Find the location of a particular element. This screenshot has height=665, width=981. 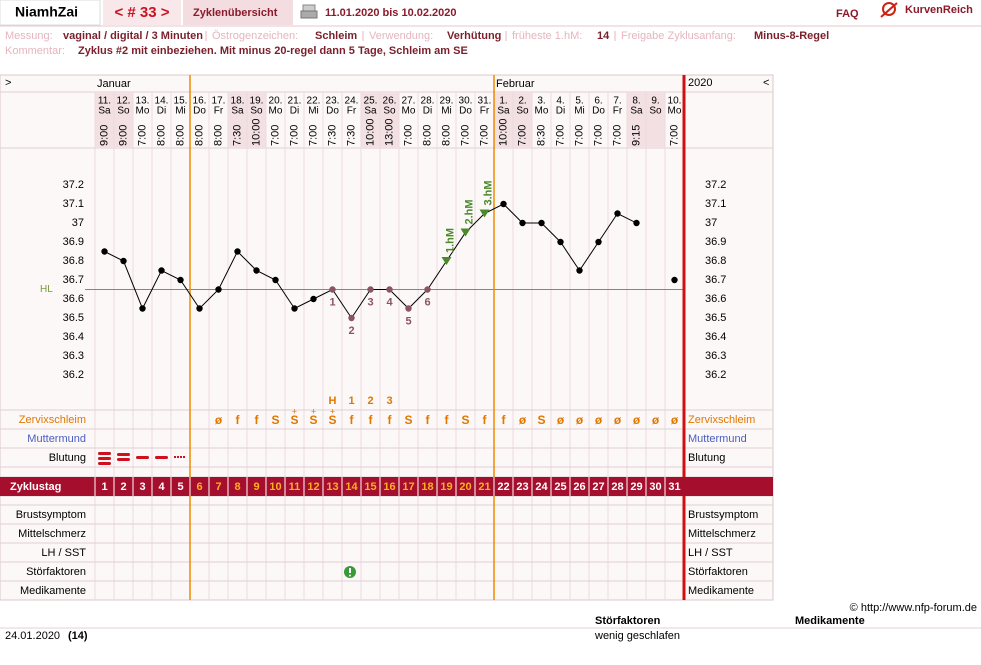

printer-icon is located at coordinates (309, 11).